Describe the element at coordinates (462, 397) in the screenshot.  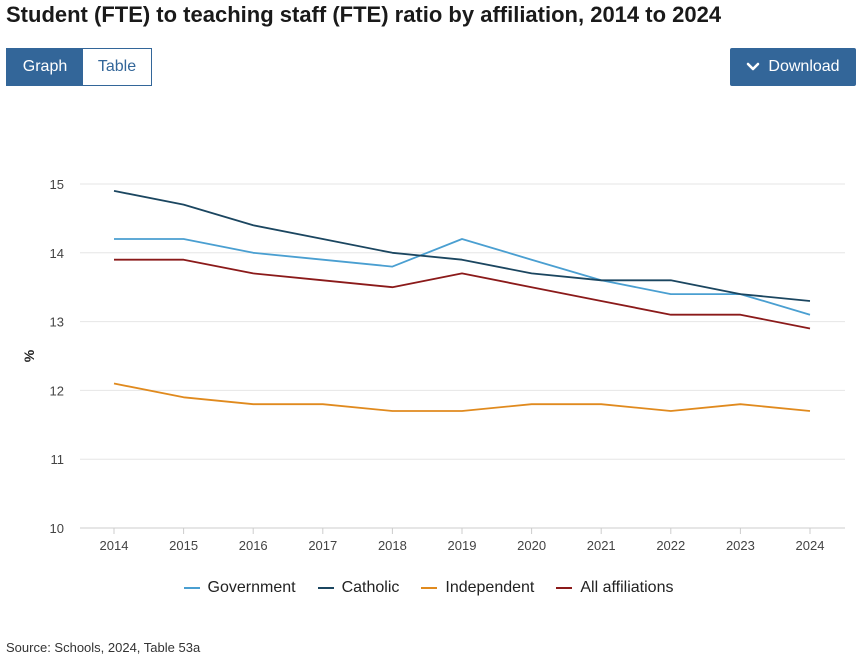
I see `series-line-independent` at that location.